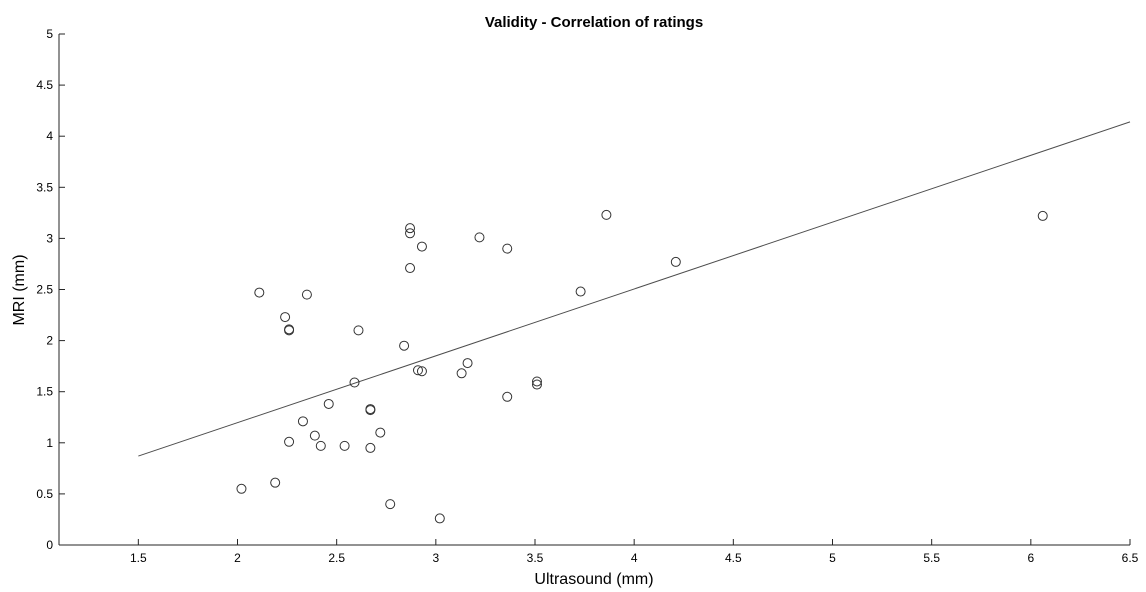 The height and width of the screenshot is (592, 1146). I want to click on x-tick-label: 4, so click(634, 558).